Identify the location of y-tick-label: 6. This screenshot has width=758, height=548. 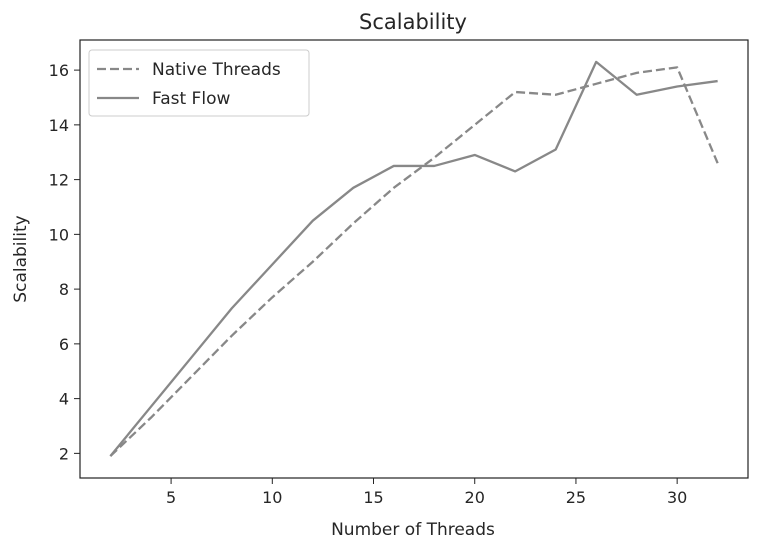
(64, 344).